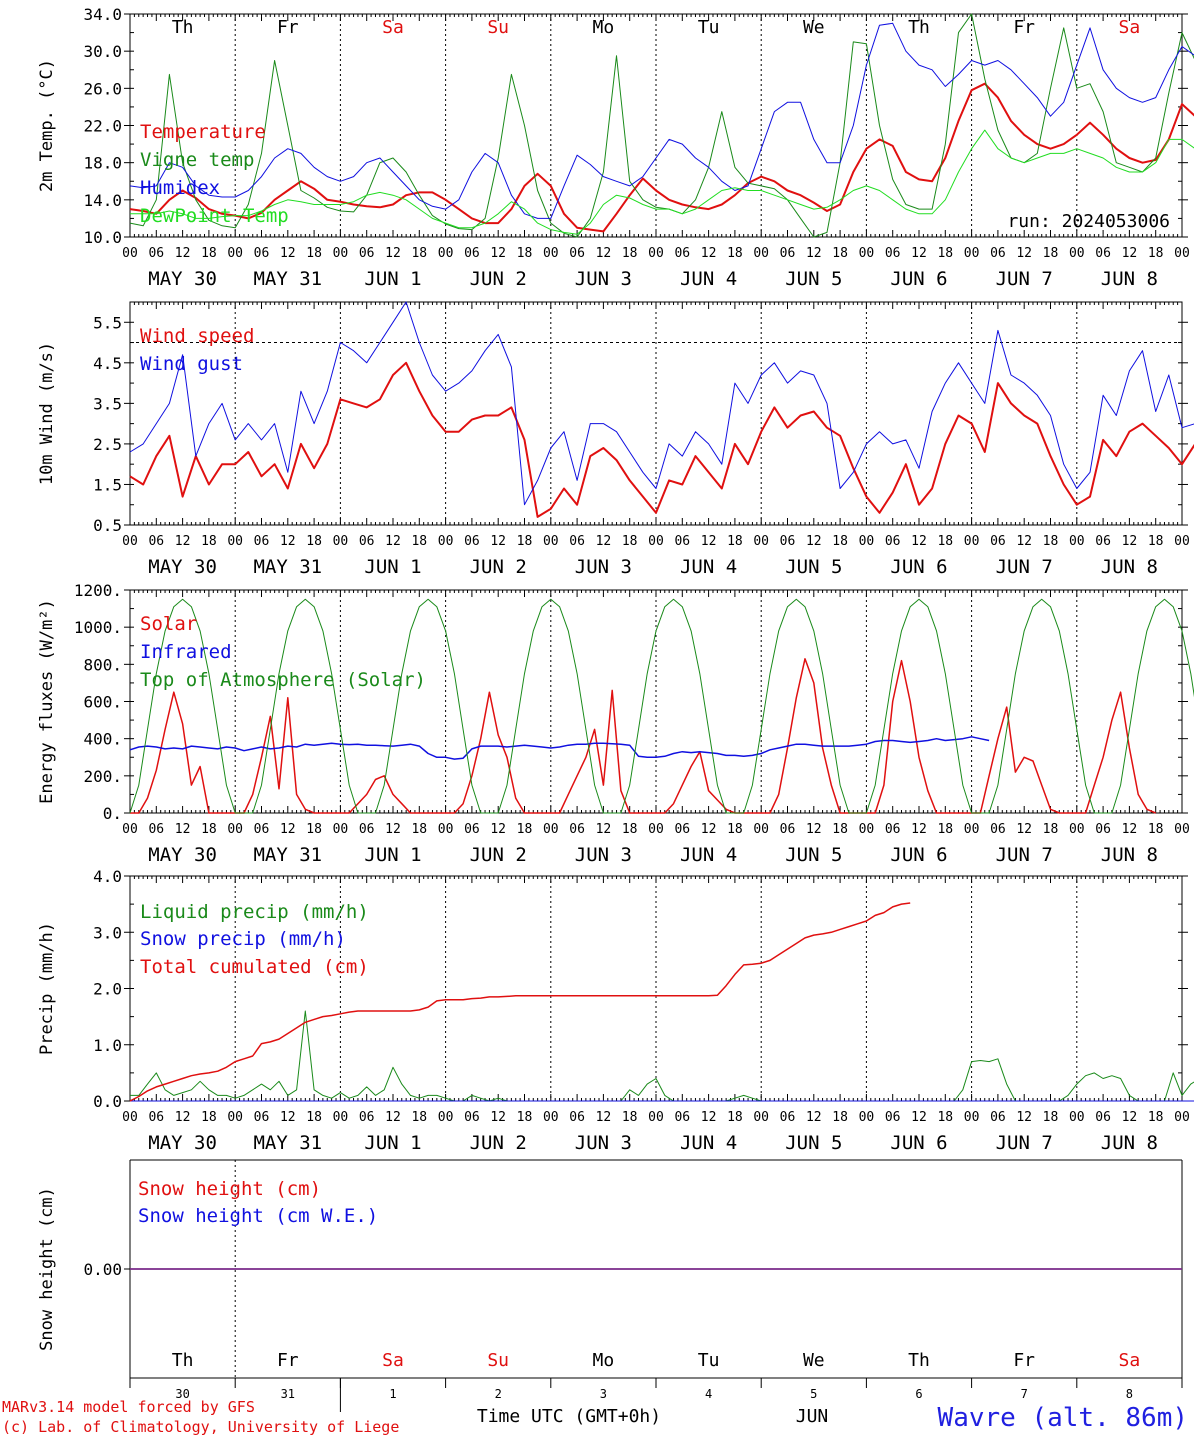  I want to click on panel-1-series-dewpoint-temp, so click(662, 182).